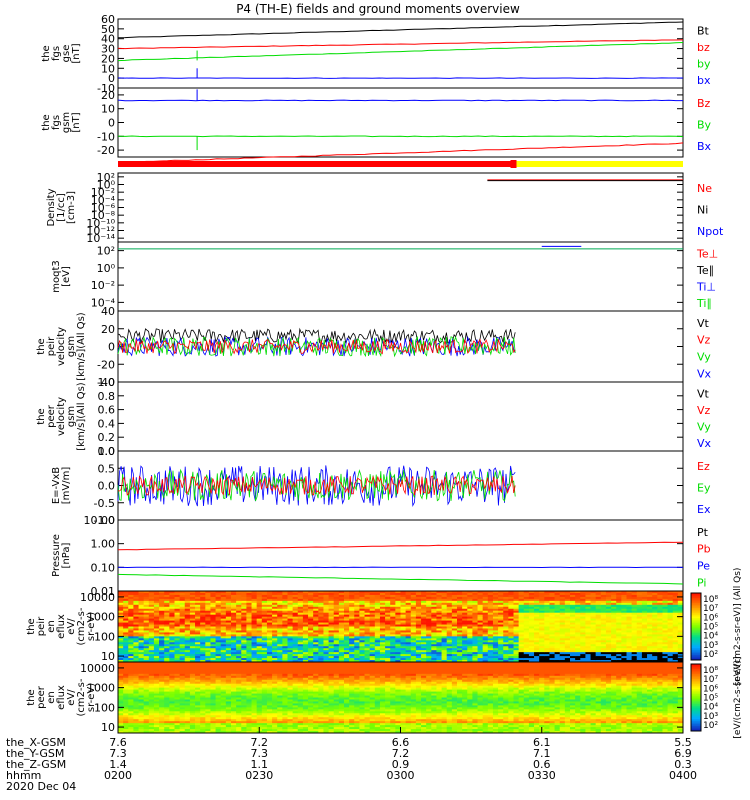  What do you see at coordinates (100, 520) in the screenshot?
I see `y-tick-label: 10.00` at bounding box center [100, 520].